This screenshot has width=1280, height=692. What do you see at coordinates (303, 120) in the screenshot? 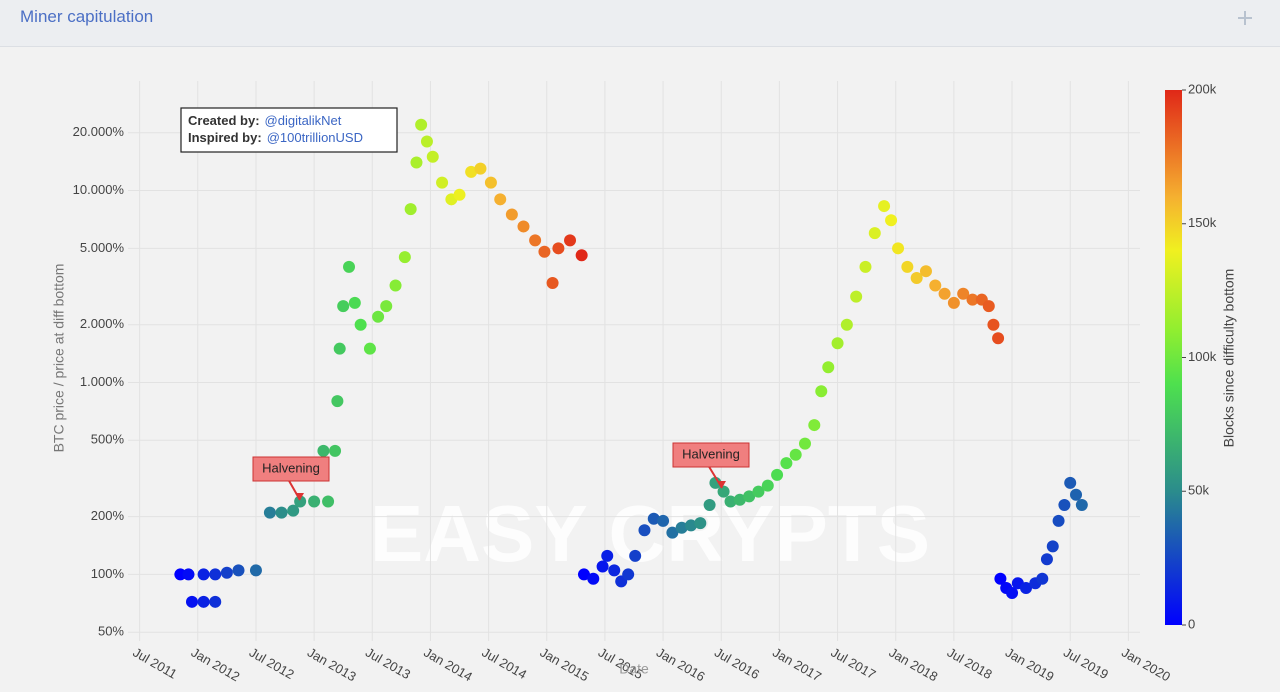
I see `credit-link: @digitalikNet` at bounding box center [303, 120].